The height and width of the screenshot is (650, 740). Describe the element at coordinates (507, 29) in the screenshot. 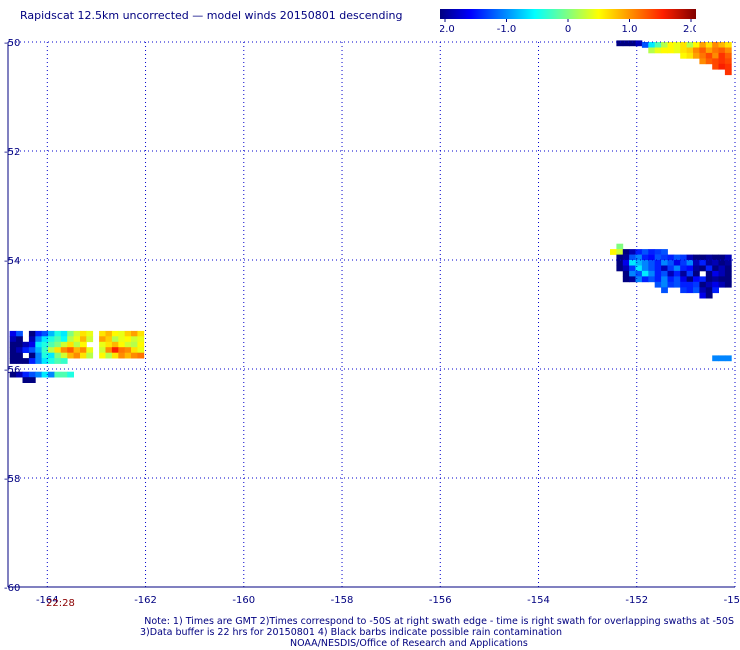

I see `colorbar-tick-label: -1.0` at that location.